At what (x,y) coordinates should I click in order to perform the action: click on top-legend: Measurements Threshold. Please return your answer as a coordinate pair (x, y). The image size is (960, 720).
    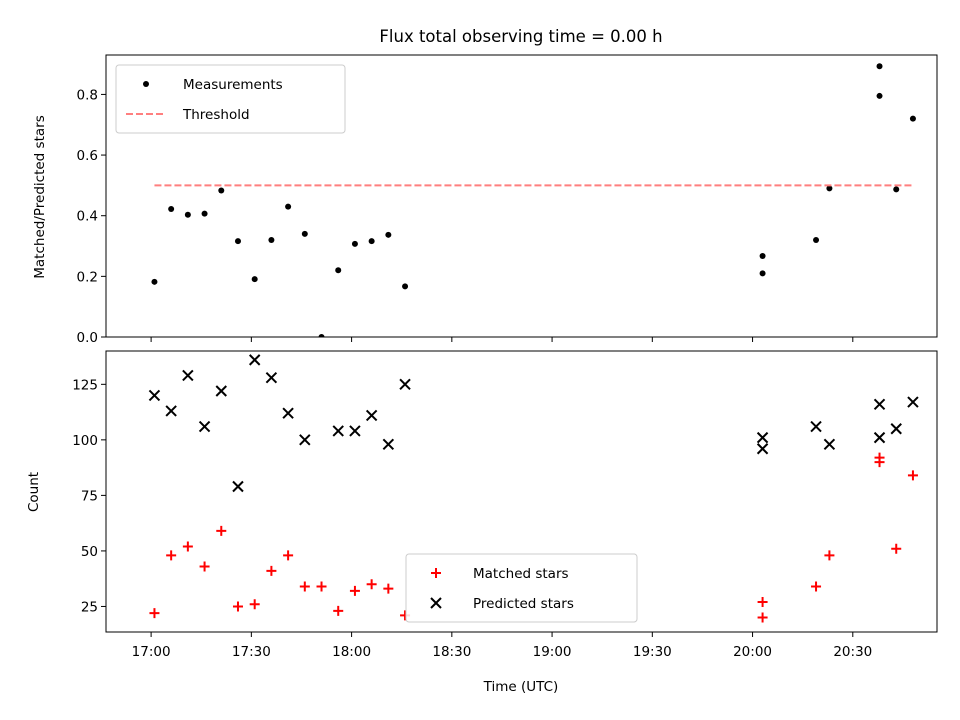
    Looking at the image, I should click on (230, 99).